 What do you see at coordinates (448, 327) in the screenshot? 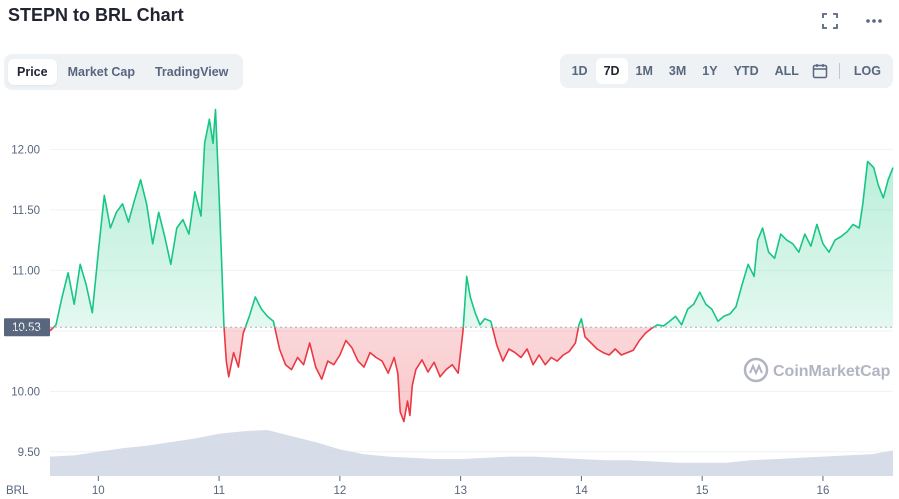
I see `baseline: 10.53` at bounding box center [448, 327].